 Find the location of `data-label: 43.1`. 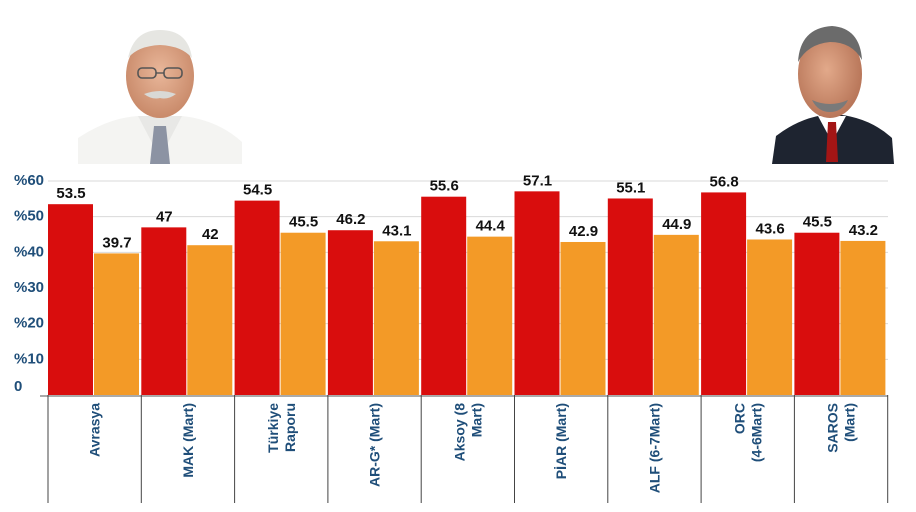

data-label: 43.1 is located at coordinates (396, 230).